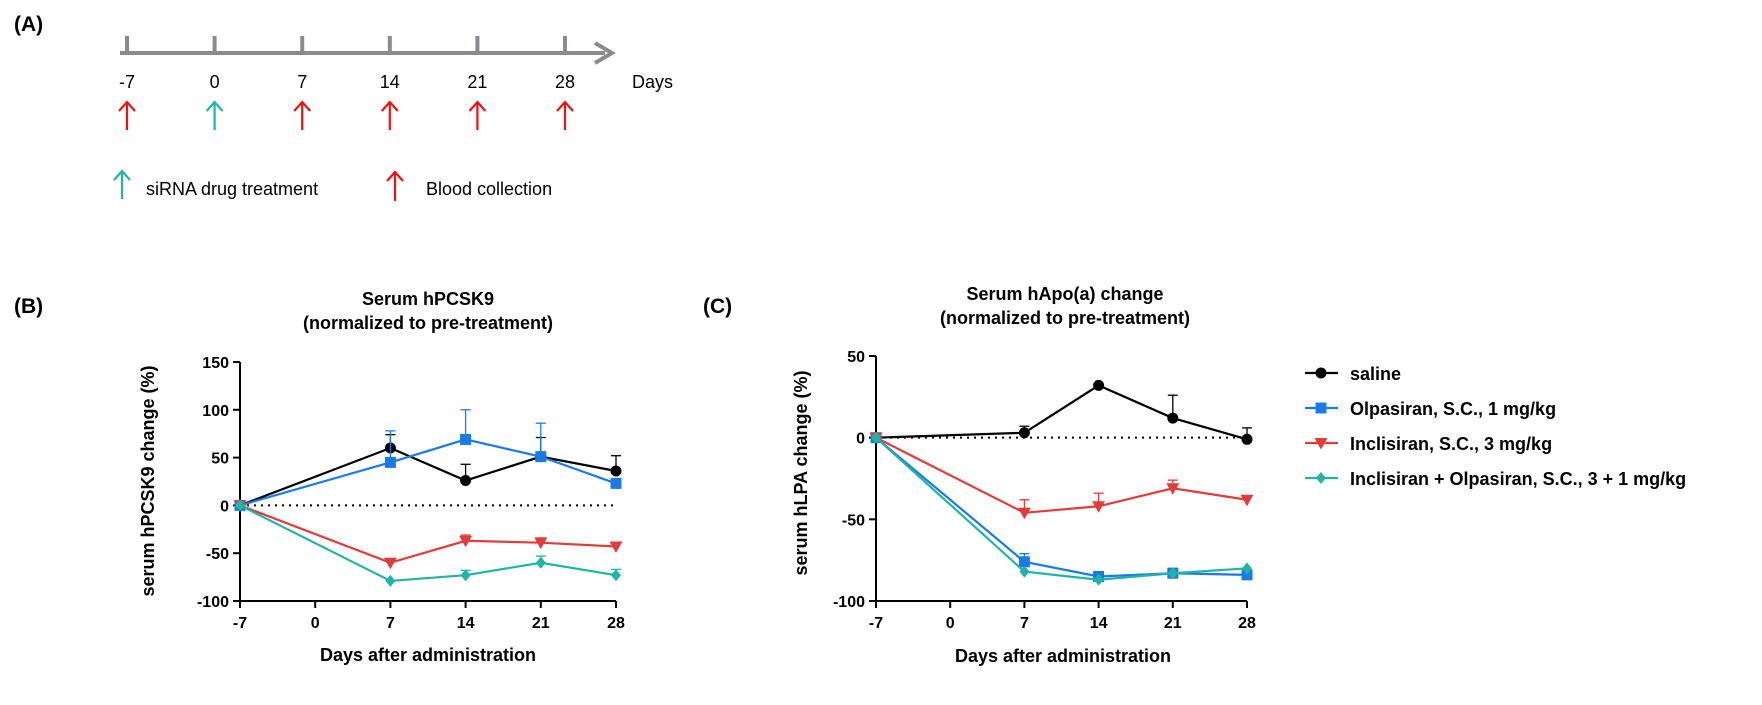  Describe the element at coordinates (28, 306) in the screenshot. I see `panel-b-letter: (B)` at that location.